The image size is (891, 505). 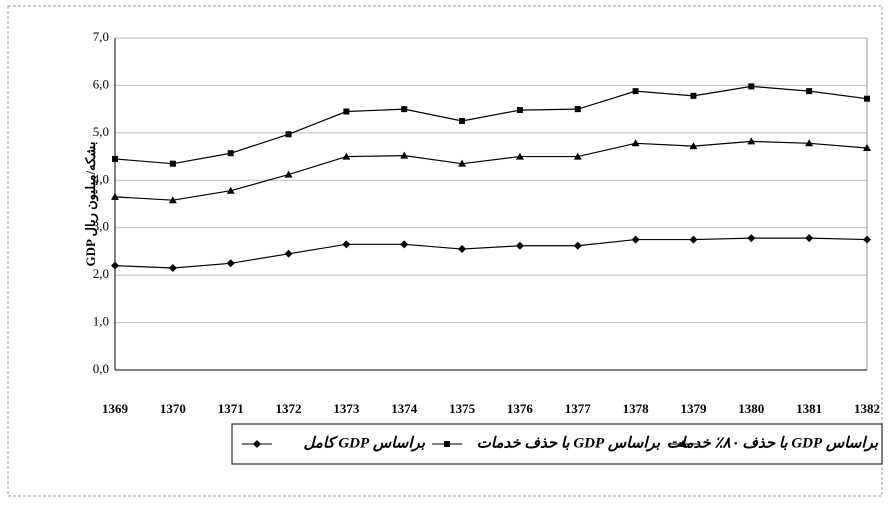 What do you see at coordinates (404, 408) in the screenshot?
I see `x-tick-label: 1374` at bounding box center [404, 408].